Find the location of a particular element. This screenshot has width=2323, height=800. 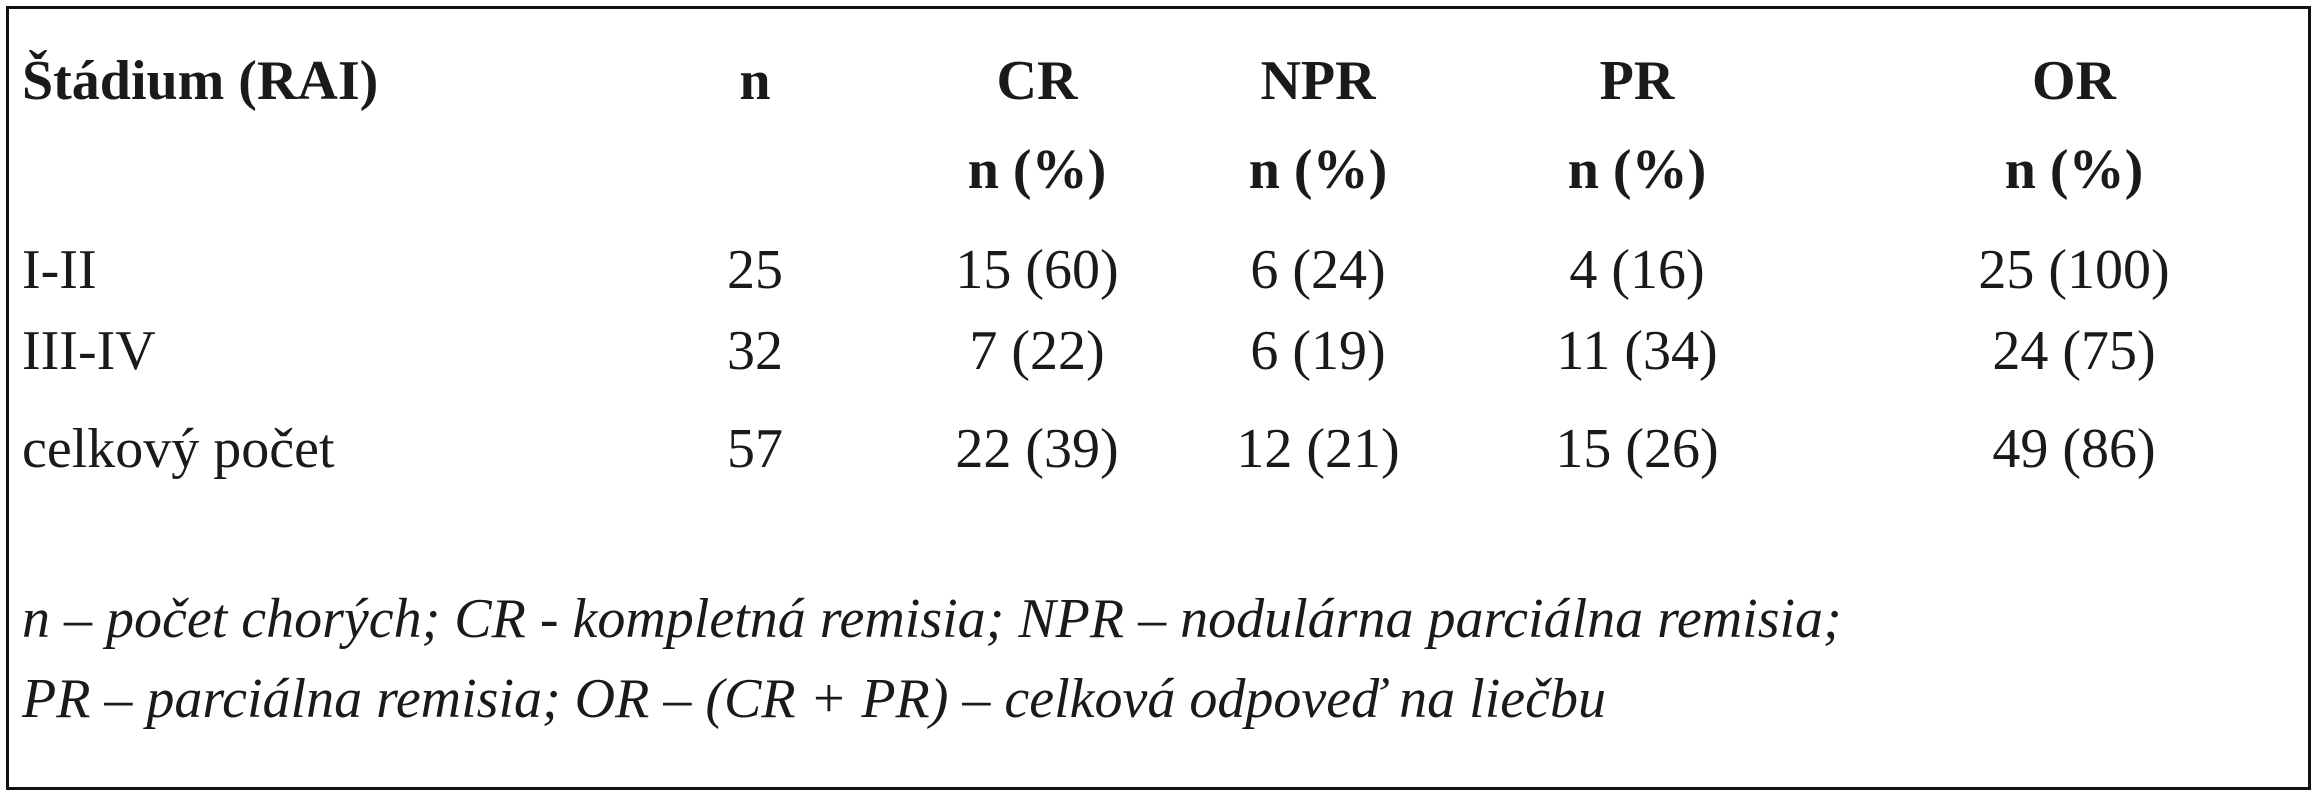

table-cell: I-II is located at coordinates (59, 270).